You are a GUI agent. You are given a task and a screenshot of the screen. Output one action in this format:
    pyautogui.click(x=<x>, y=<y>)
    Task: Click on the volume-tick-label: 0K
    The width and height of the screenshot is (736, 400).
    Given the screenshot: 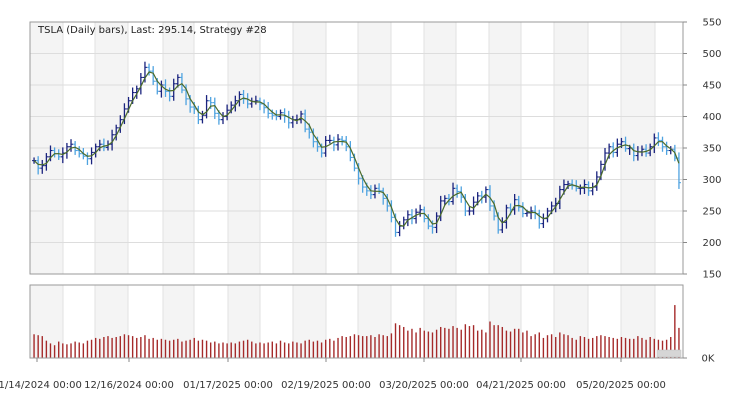 What is the action you would take?
    pyautogui.click(x=708, y=359)
    